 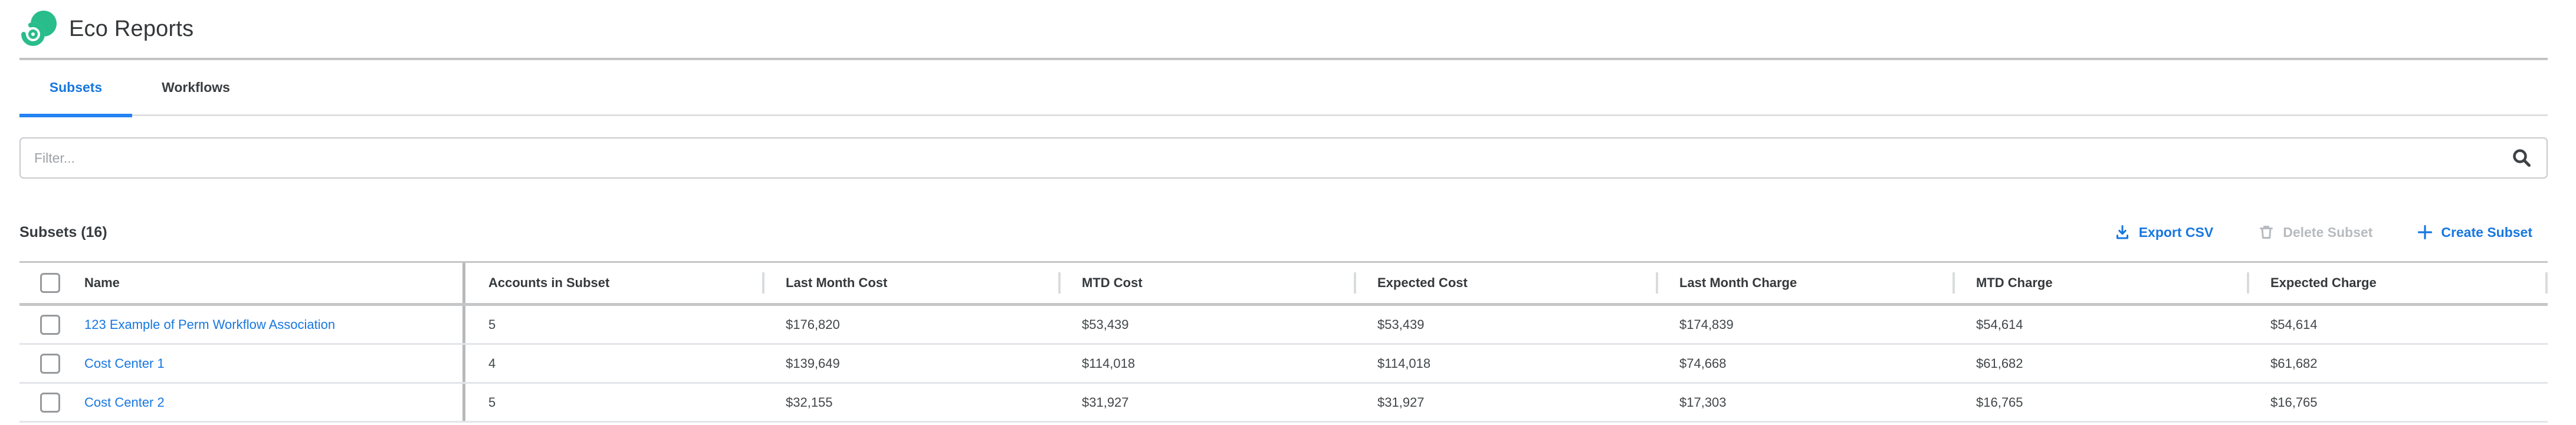 I want to click on search-icon, so click(x=2521, y=158).